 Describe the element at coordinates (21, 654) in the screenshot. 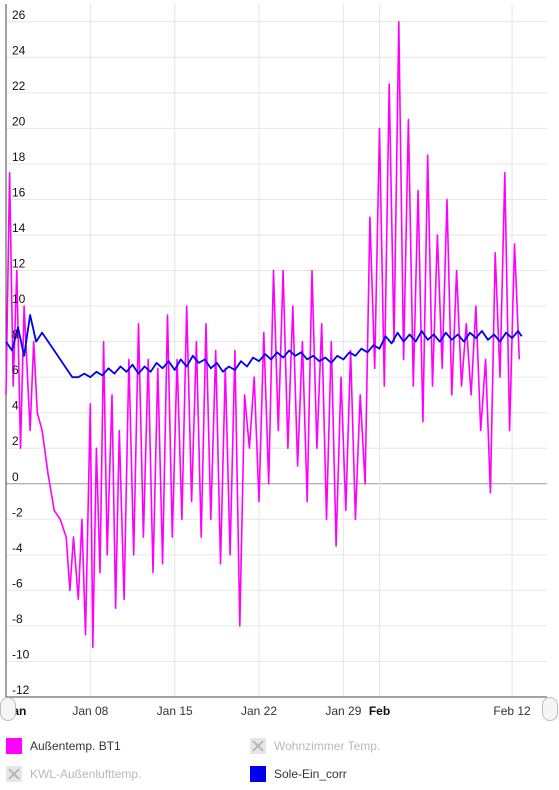

I see `y-tick-label: -10` at that location.